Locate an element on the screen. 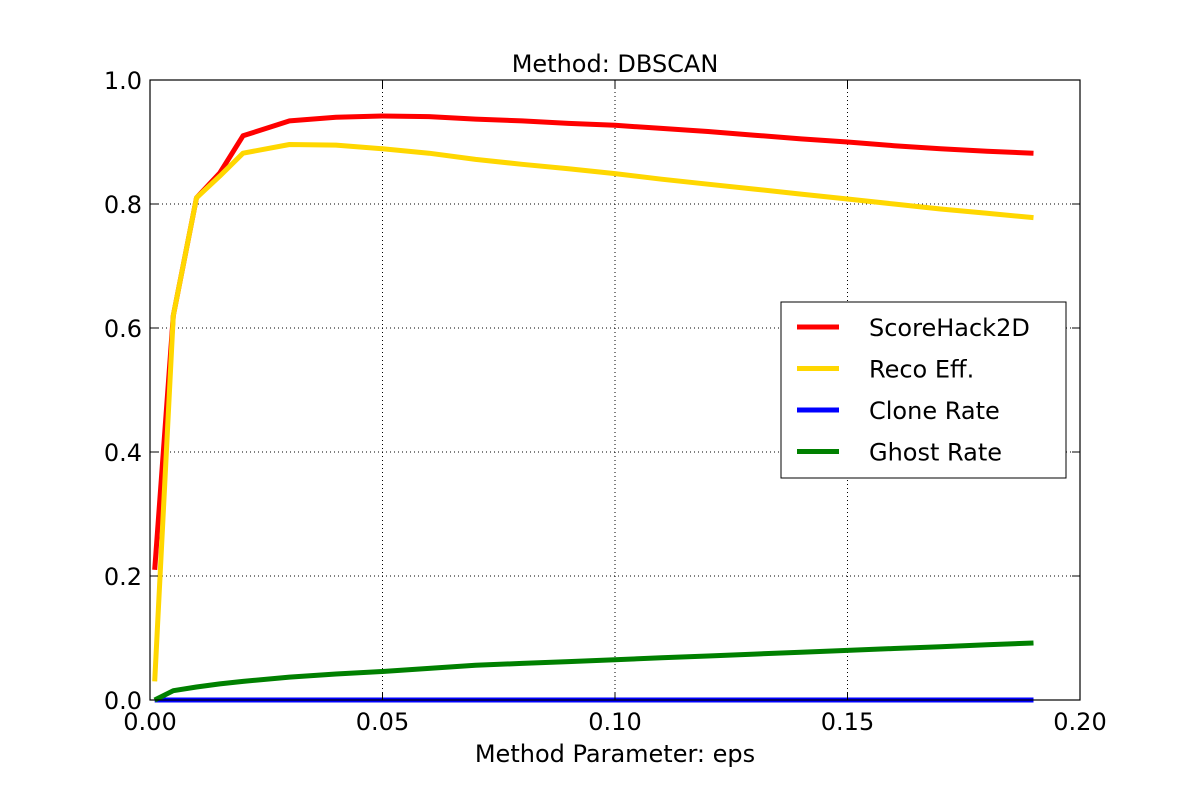  y-tick-label: 0.2 is located at coordinates (123, 577).